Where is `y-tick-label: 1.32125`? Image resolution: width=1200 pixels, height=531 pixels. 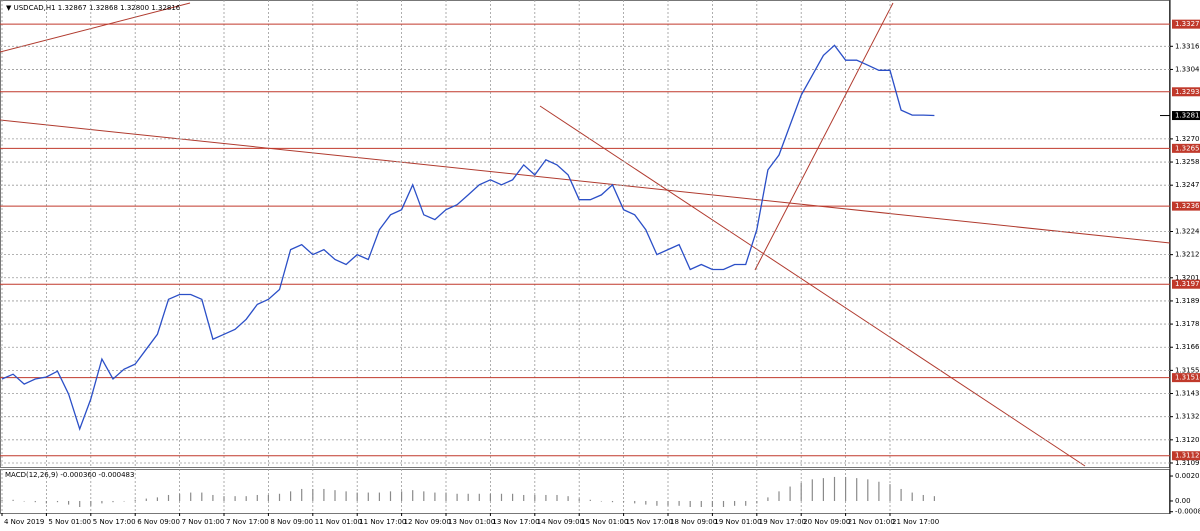 y-tick-label: 1.32125 is located at coordinates (1187, 255).